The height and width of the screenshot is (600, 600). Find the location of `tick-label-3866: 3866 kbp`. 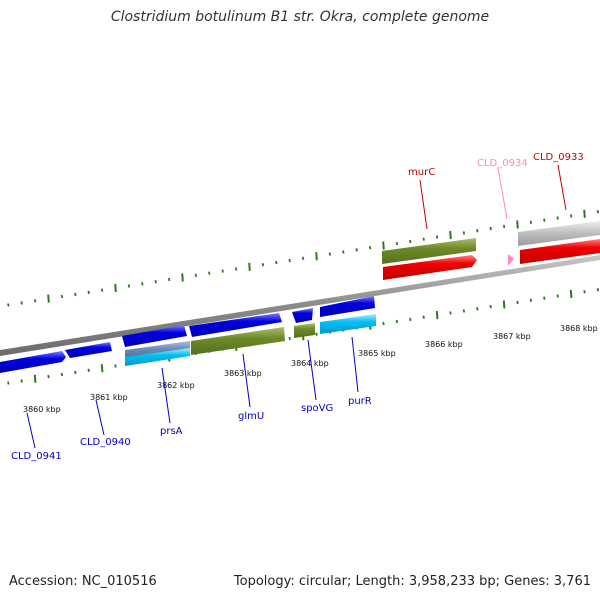

tick-label-3866: 3866 kbp is located at coordinates (444, 344).